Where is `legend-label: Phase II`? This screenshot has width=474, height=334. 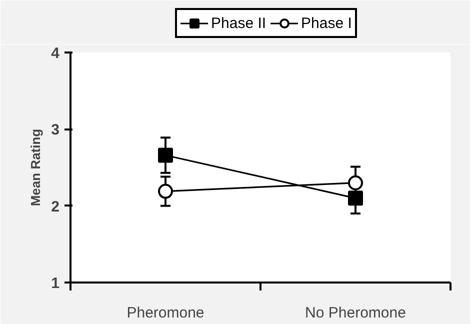
legend-label: Phase II is located at coordinates (238, 23).